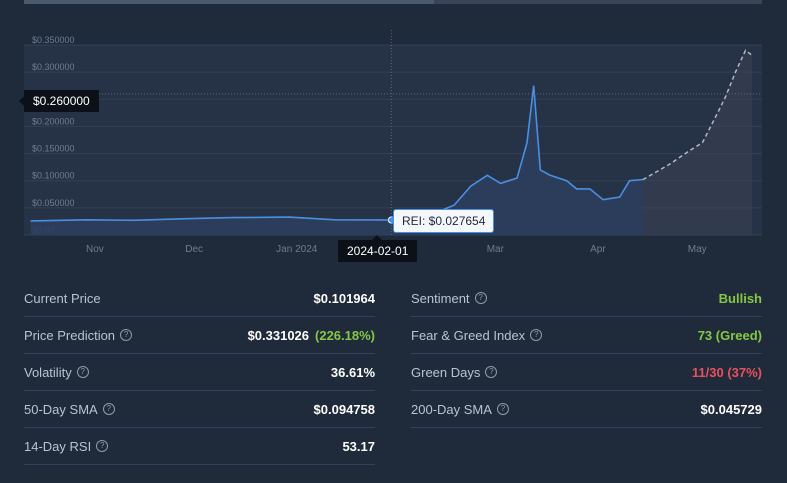 This screenshot has width=787, height=483. I want to click on stat-label-text: Fear & Greed Index, so click(468, 335).